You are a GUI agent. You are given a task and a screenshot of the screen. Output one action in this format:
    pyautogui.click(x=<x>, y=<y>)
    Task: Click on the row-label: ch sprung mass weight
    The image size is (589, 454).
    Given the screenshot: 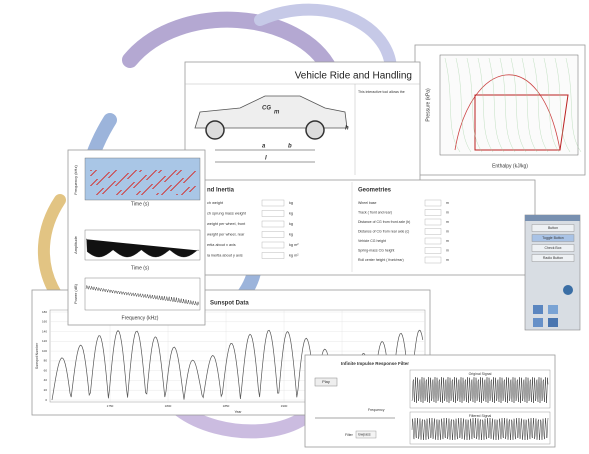 What is the action you would take?
    pyautogui.click(x=227, y=214)
    